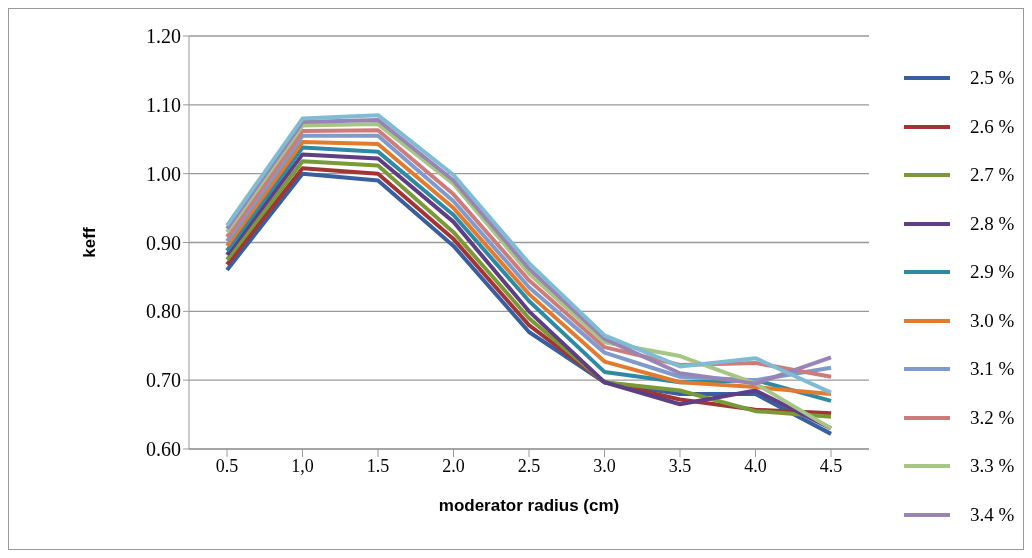 This screenshot has width=1032, height=558. I want to click on y-tick-label: 0.70, so click(163, 380).